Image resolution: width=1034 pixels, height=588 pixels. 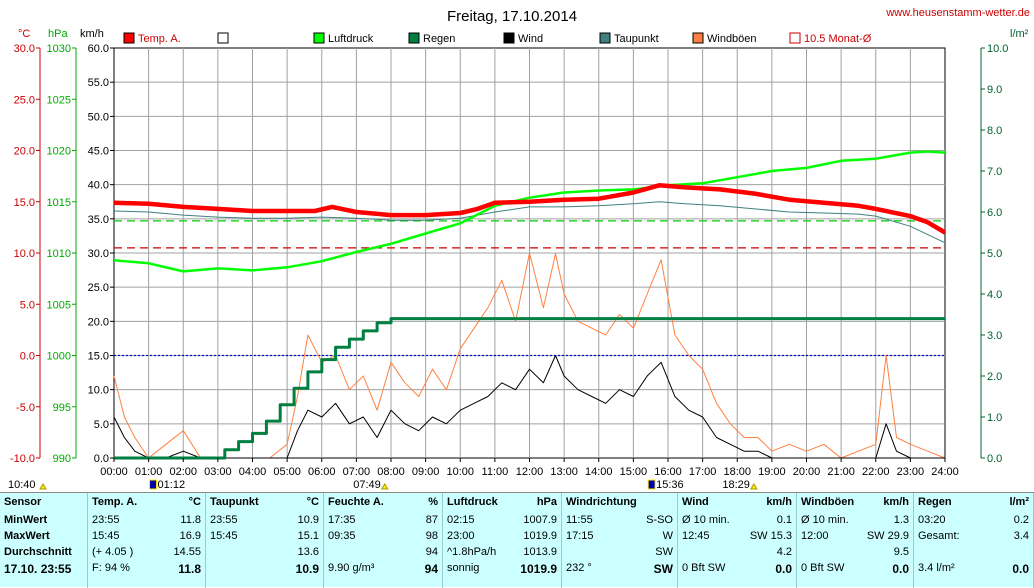 I want to click on rain-unit: l/m², so click(x=1019, y=34).